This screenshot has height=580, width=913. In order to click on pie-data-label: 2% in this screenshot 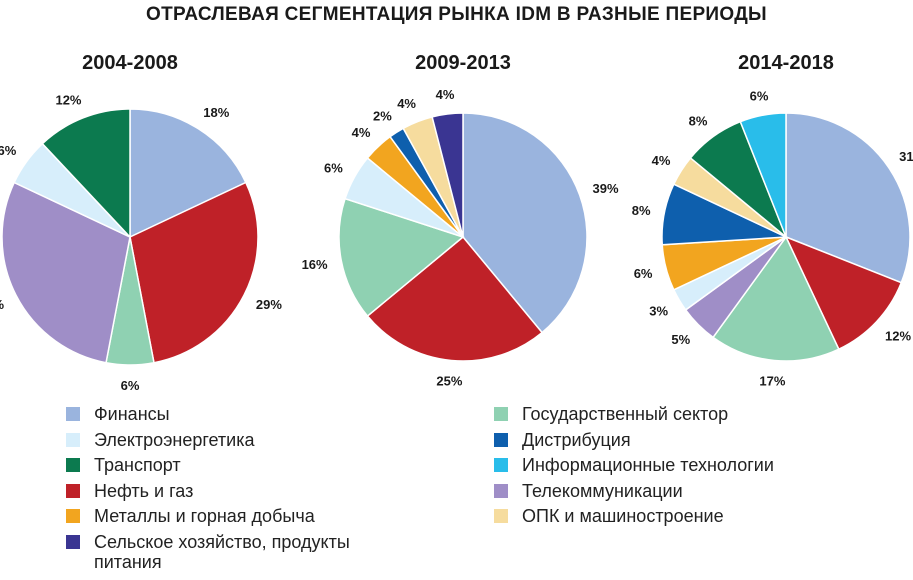, I will do `click(382, 115)`.